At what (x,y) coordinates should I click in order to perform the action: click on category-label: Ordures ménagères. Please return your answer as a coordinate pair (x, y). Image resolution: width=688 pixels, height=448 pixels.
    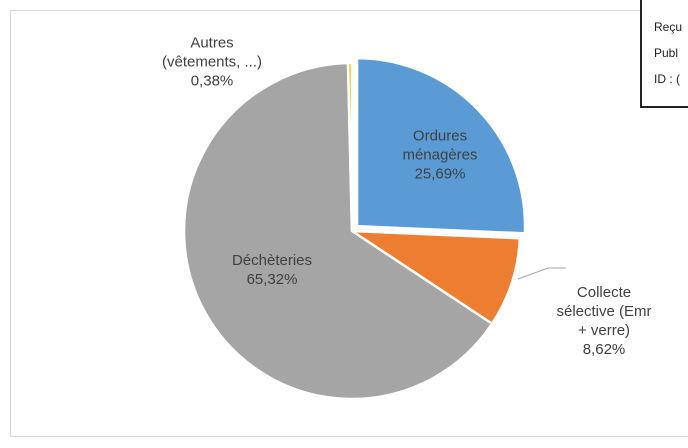
    Looking at the image, I should click on (440, 145).